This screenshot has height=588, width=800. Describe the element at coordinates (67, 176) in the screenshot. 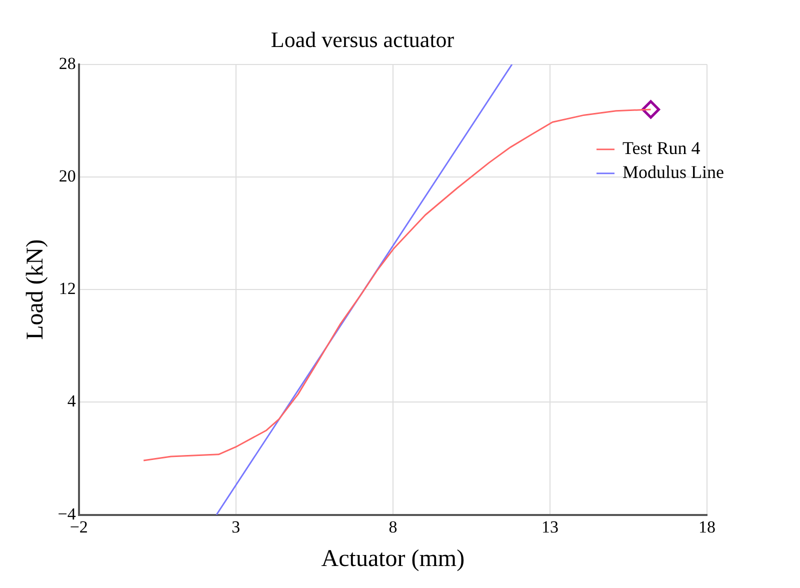

I see `y-tick-label: 20` at that location.